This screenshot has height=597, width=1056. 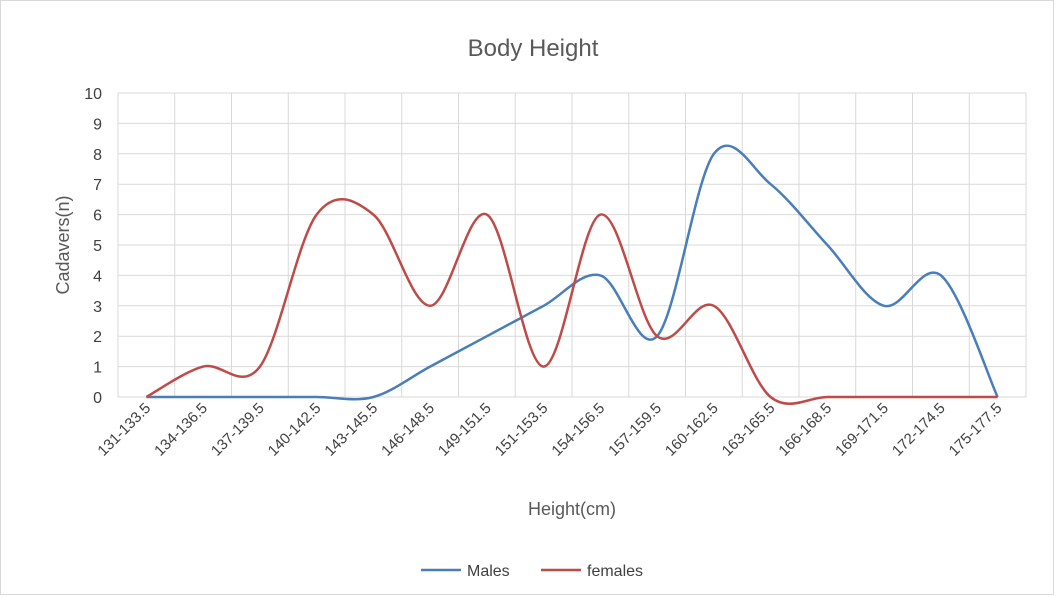 What do you see at coordinates (465, 430) in the screenshot?
I see `x-tick-label: 149-151.5` at bounding box center [465, 430].